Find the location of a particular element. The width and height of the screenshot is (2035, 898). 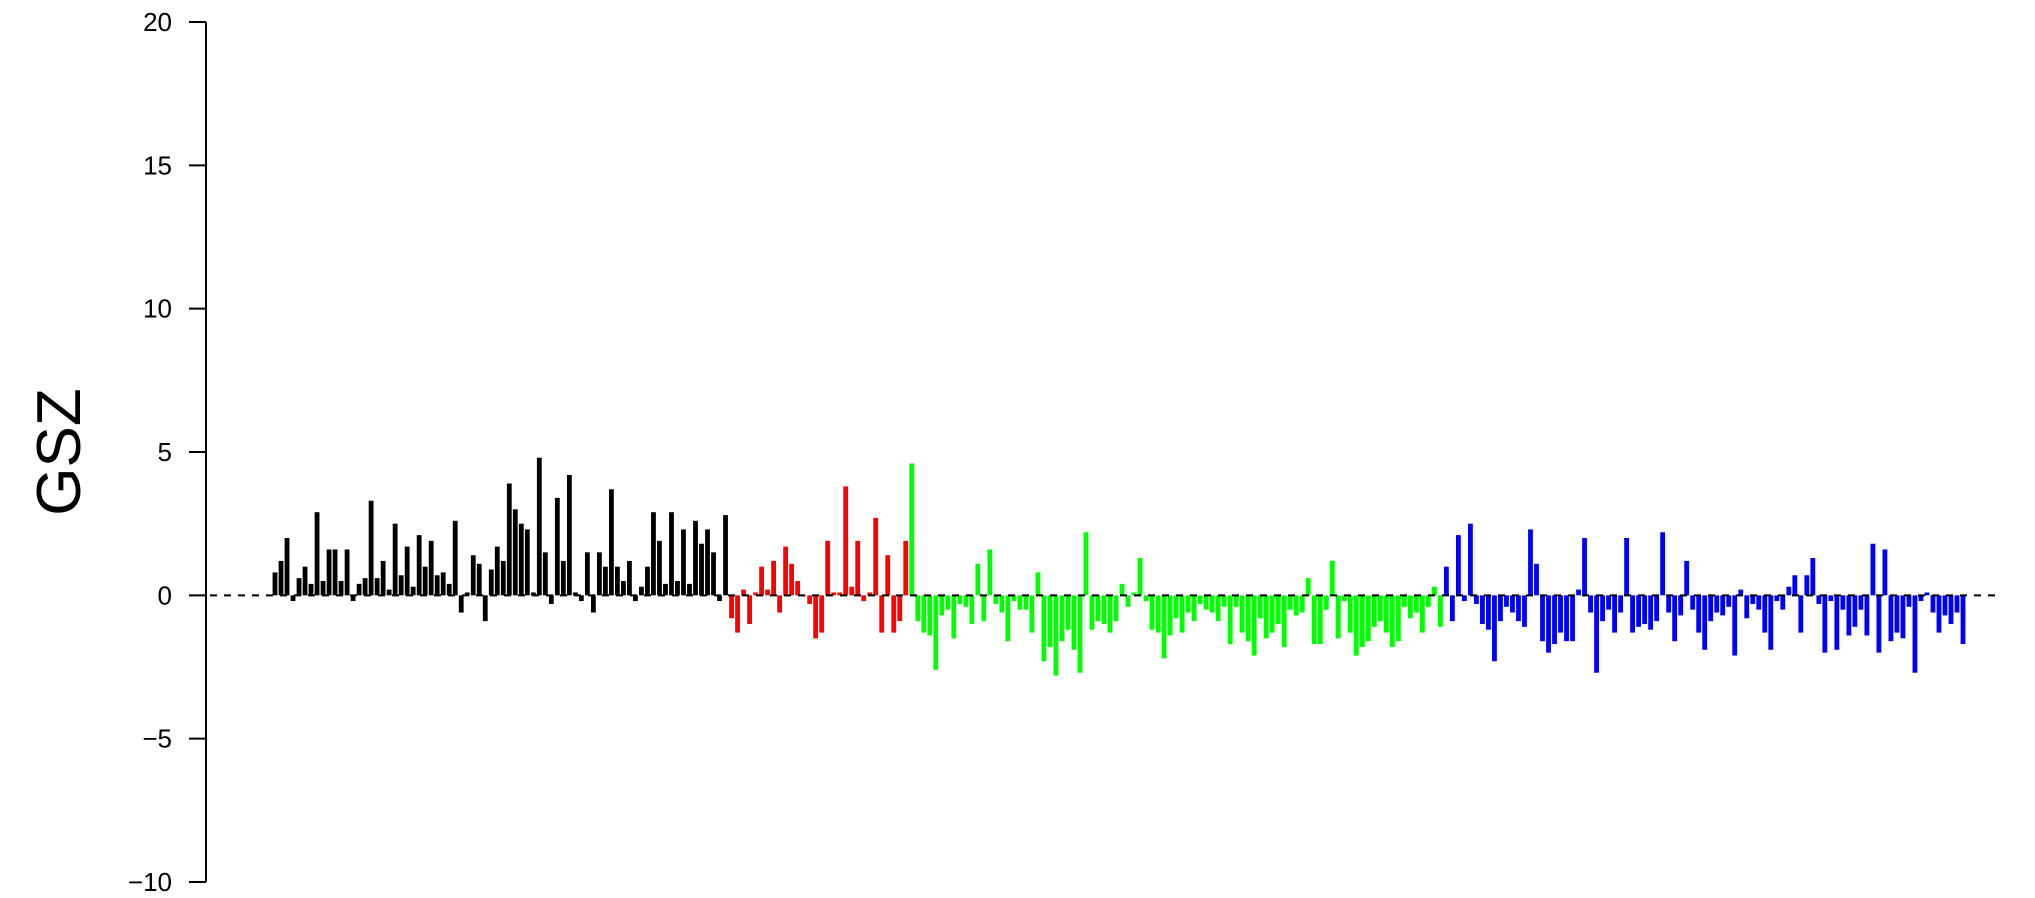

y-axis-ticks: −10 −5 0 5 10 15 20 is located at coordinates (167, 452).